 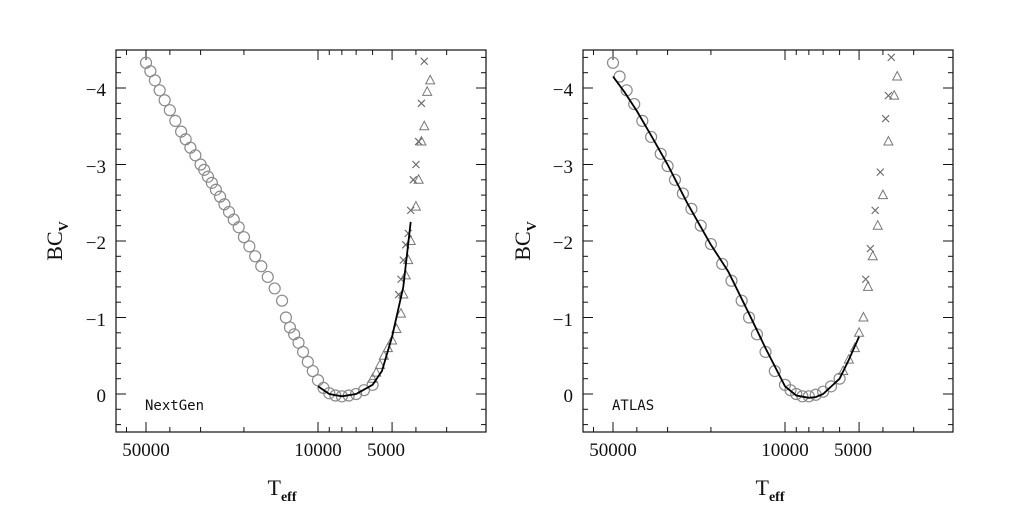 What do you see at coordinates (736, 237) in the screenshot?
I see `fit-line` at bounding box center [736, 237].